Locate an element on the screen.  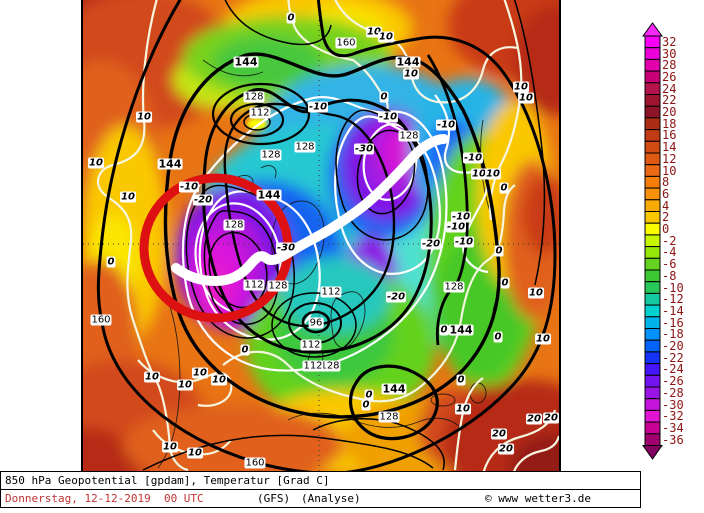
colorbar-value-label: -2 is located at coordinates (669, 240).